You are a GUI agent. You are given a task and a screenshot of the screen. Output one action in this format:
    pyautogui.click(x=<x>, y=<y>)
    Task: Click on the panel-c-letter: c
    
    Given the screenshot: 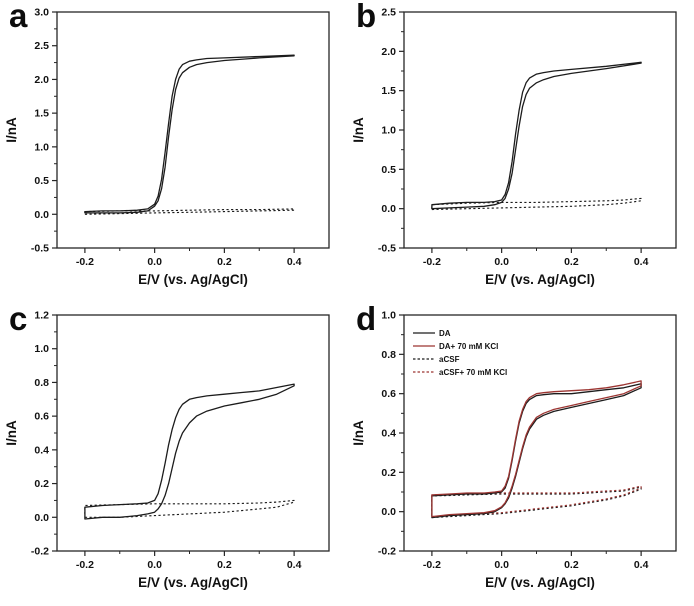 What is the action you would take?
    pyautogui.click(x=18, y=318)
    